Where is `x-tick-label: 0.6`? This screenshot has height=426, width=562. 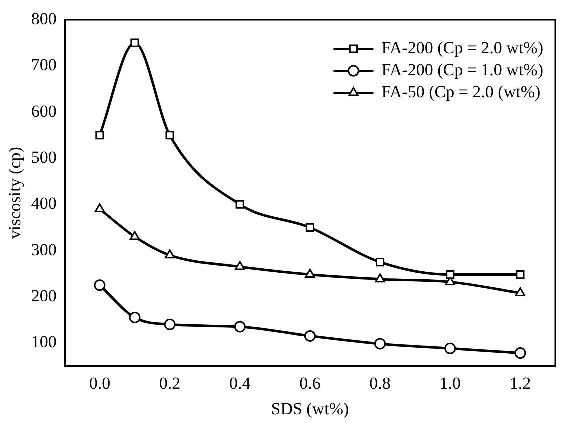
x-tick-label: 0.6 is located at coordinates (310, 383).